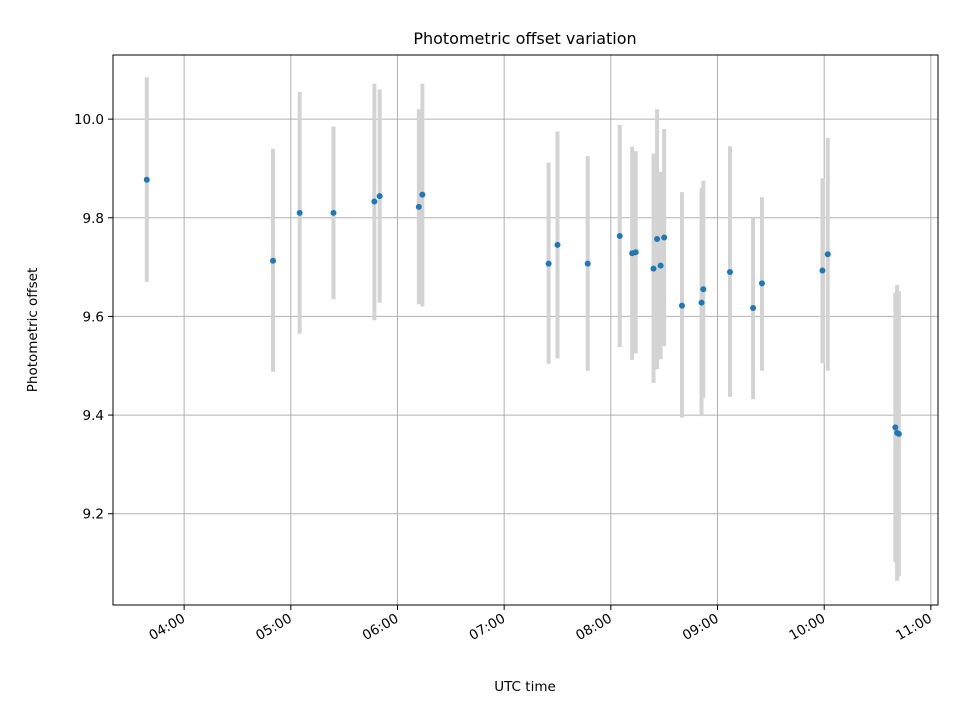 Image resolution: width=960 pixels, height=720 pixels. I want to click on y-tick-label: 9.8, so click(93, 219).